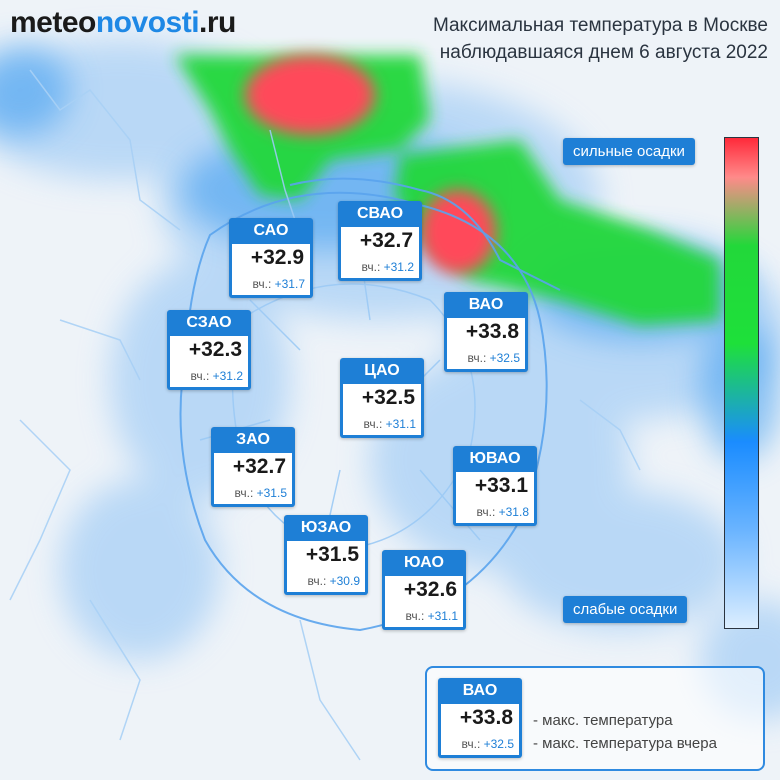  I want to click on district-temp: +32.9, so click(277, 257).